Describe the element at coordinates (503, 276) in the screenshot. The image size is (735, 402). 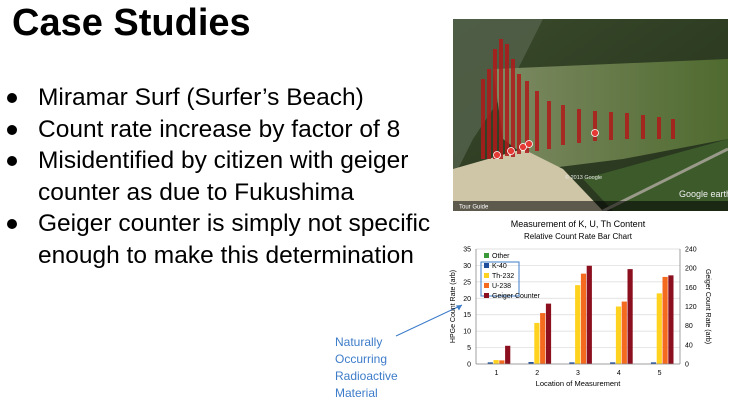
I see `legend-label: Th-232` at that location.